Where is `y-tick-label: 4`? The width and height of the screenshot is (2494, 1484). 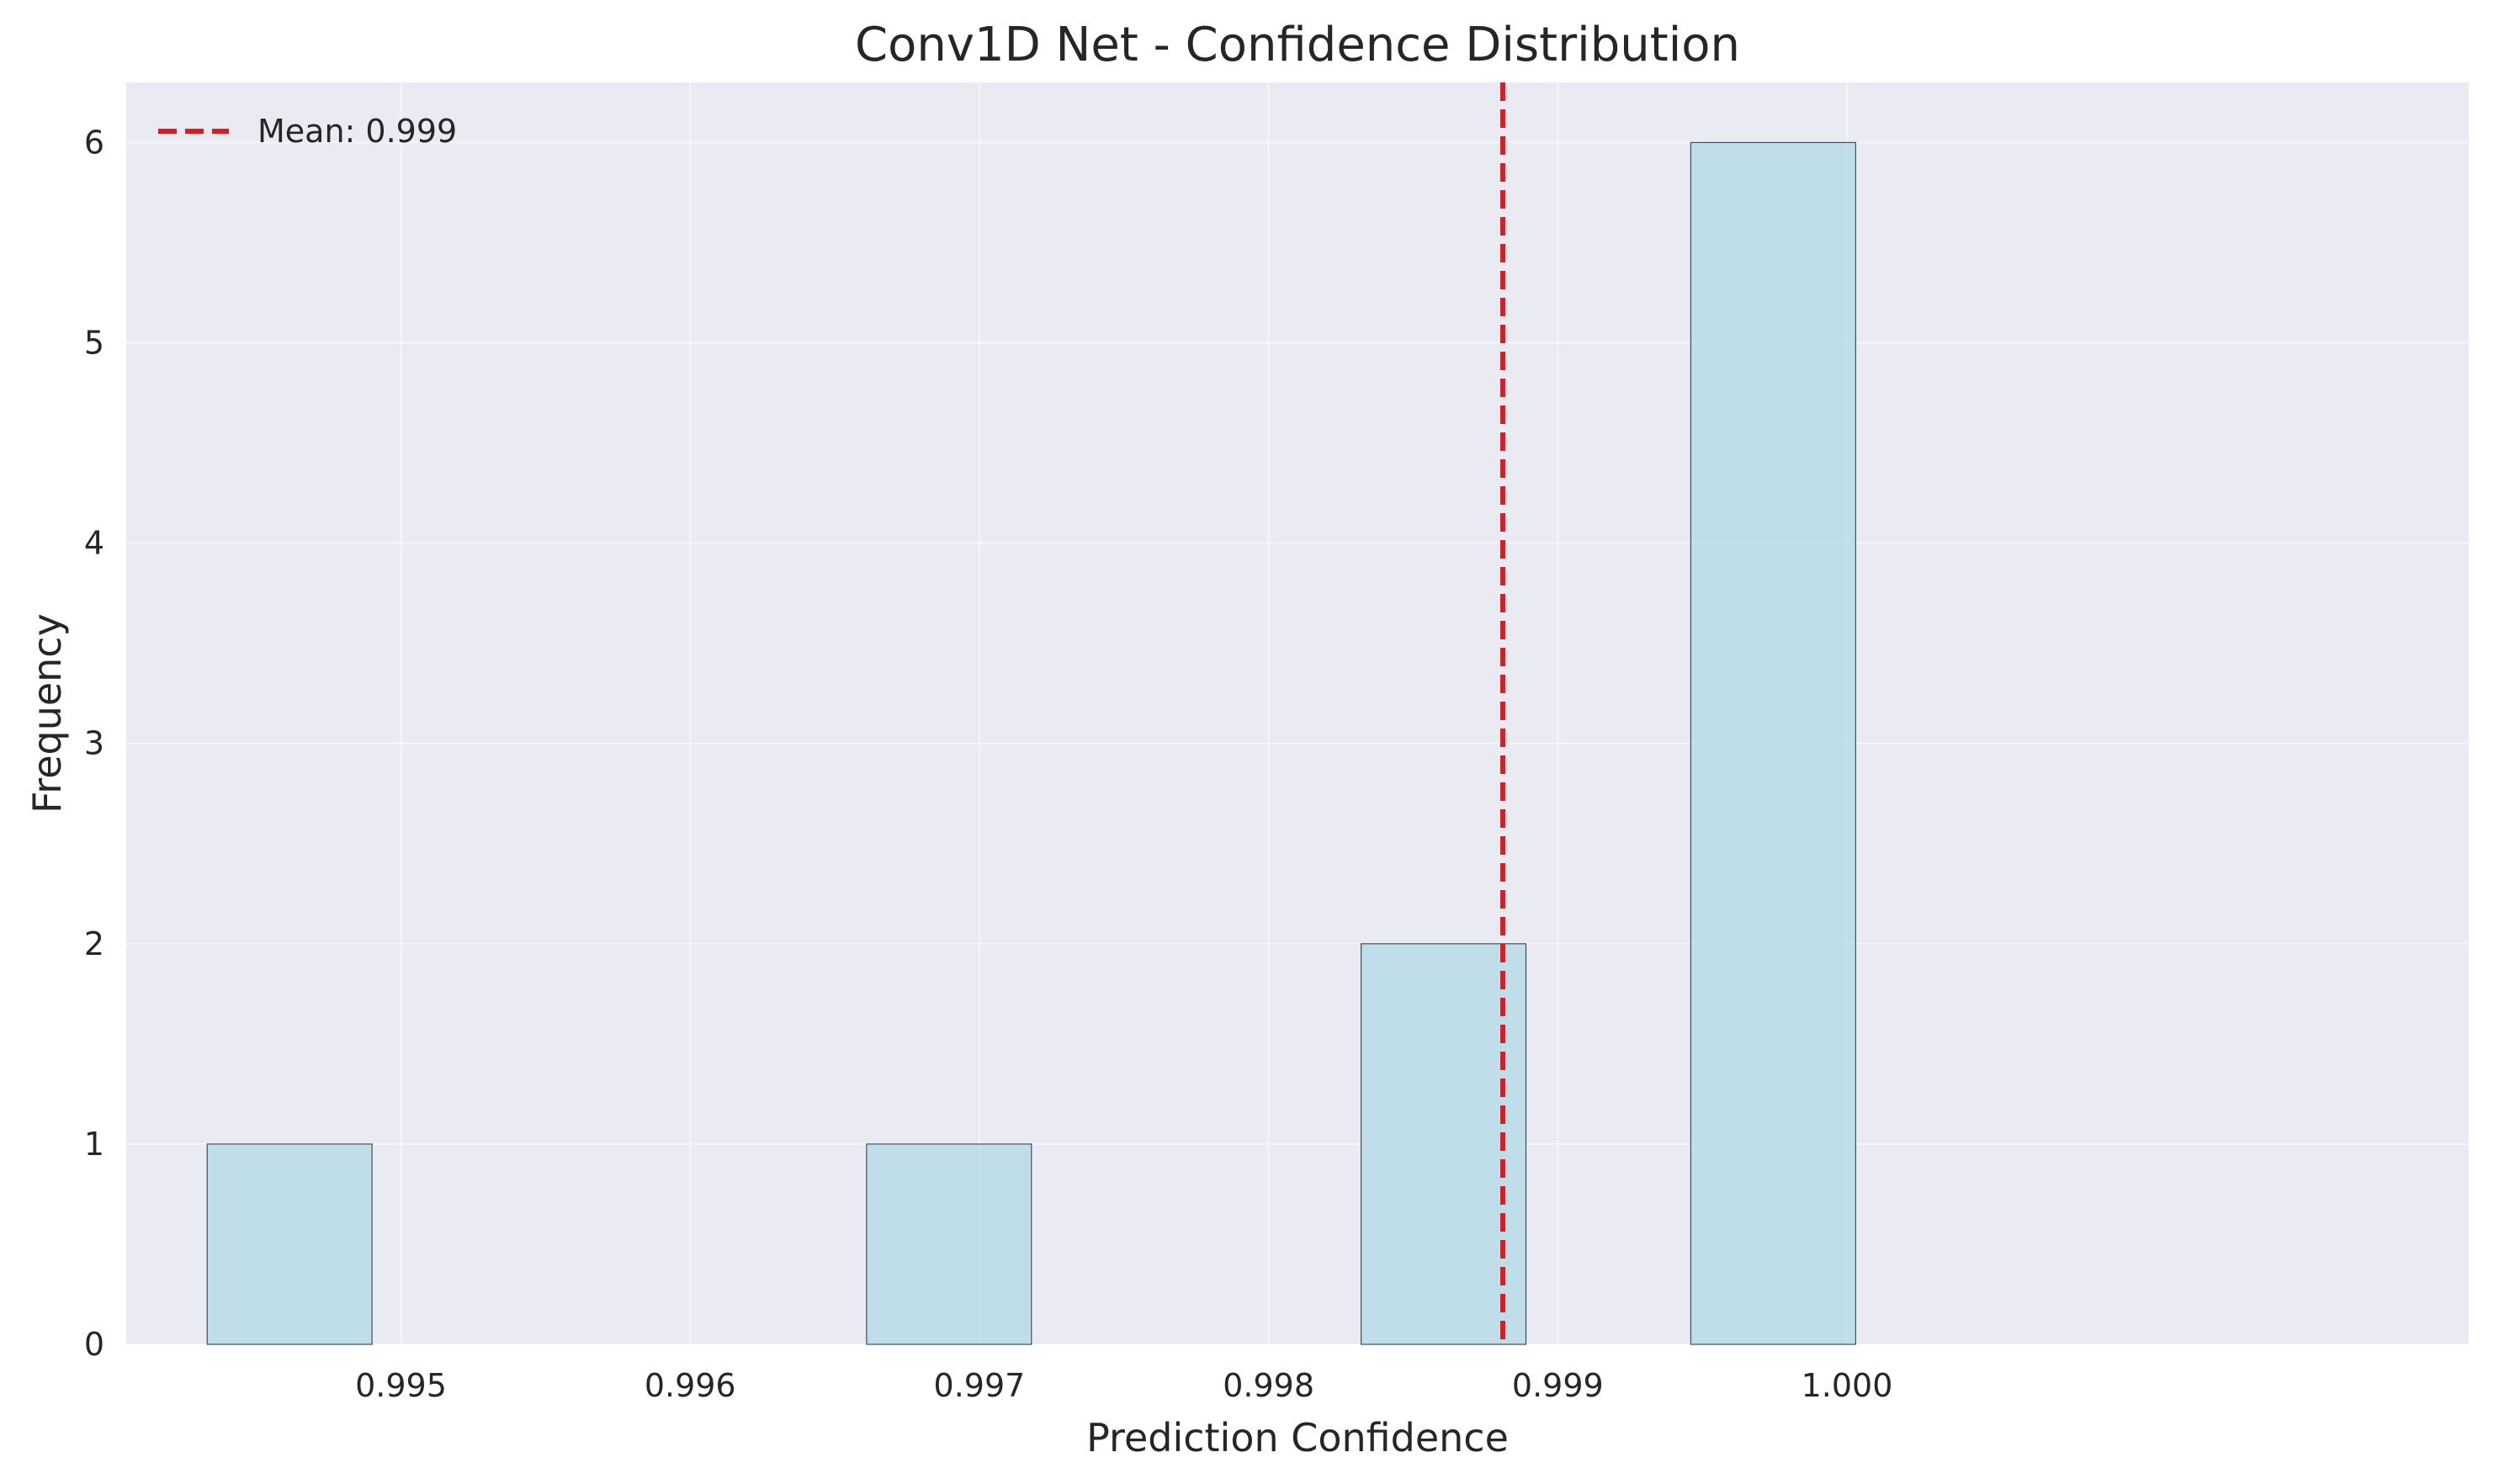
y-tick-label: 4 is located at coordinates (94, 543).